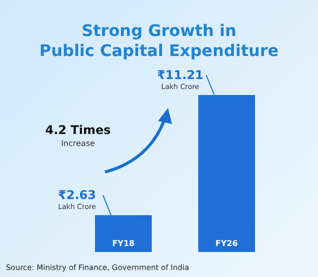  I want to click on x-tick-label: FY26, so click(226, 243).